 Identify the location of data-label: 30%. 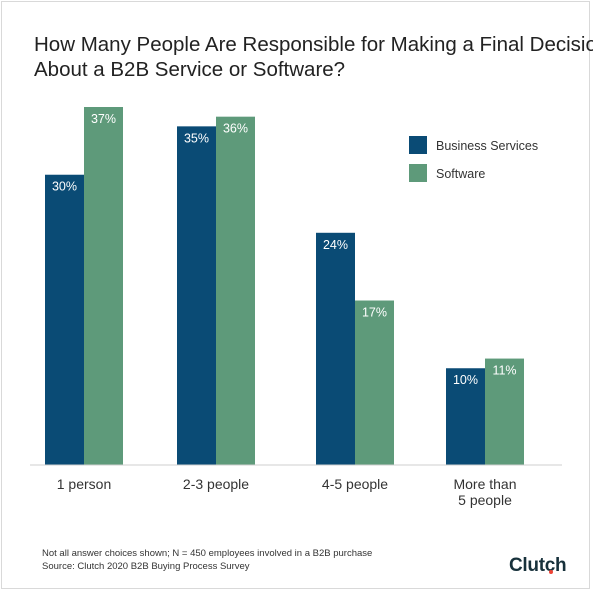
(64, 187).